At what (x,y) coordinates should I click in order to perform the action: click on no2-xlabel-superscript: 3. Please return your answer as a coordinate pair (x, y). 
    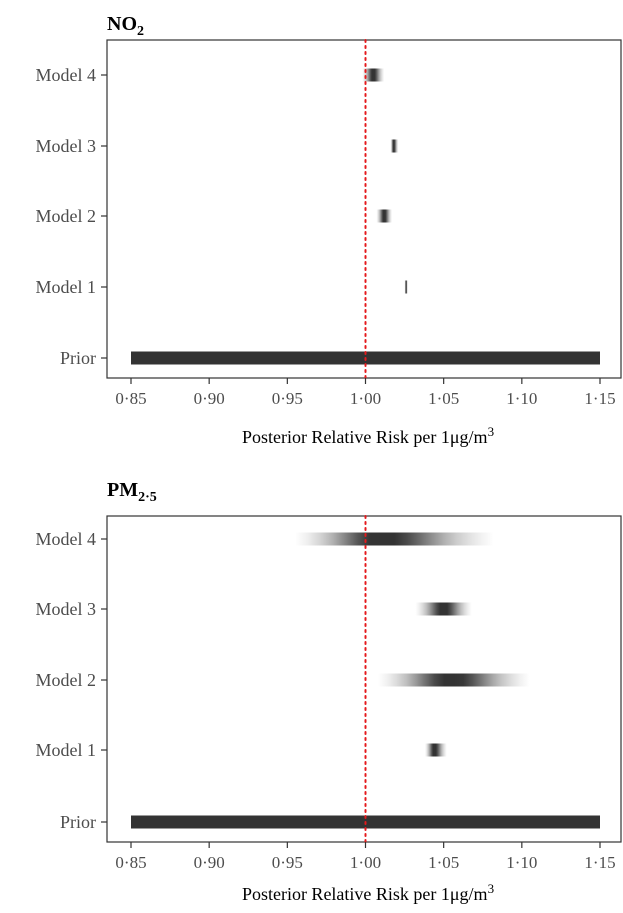
    Looking at the image, I should click on (491, 431).